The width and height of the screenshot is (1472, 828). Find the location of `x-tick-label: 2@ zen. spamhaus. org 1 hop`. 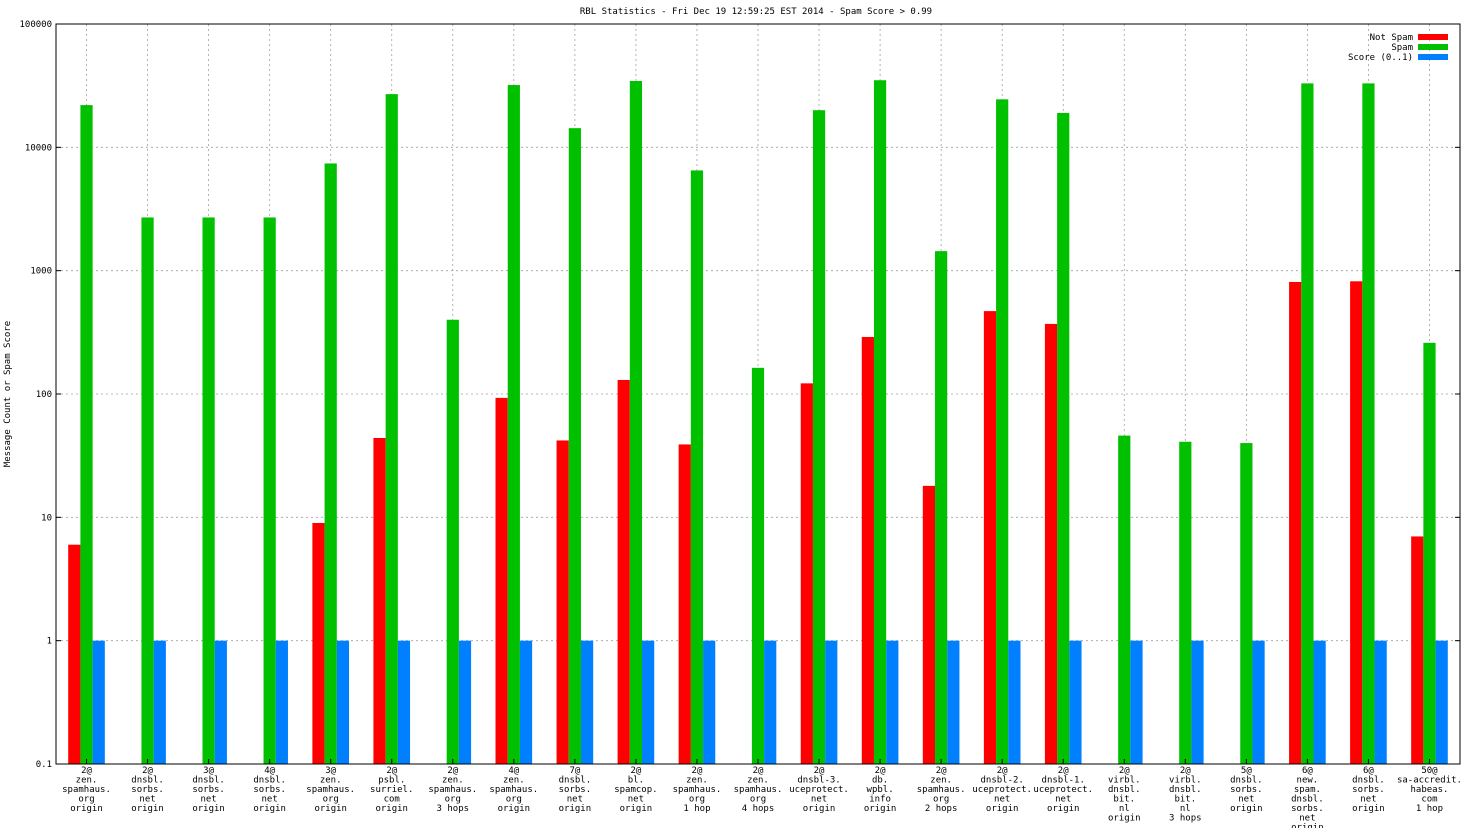

x-tick-label: 2@ zen. spamhaus. org 1 hop is located at coordinates (697, 790).